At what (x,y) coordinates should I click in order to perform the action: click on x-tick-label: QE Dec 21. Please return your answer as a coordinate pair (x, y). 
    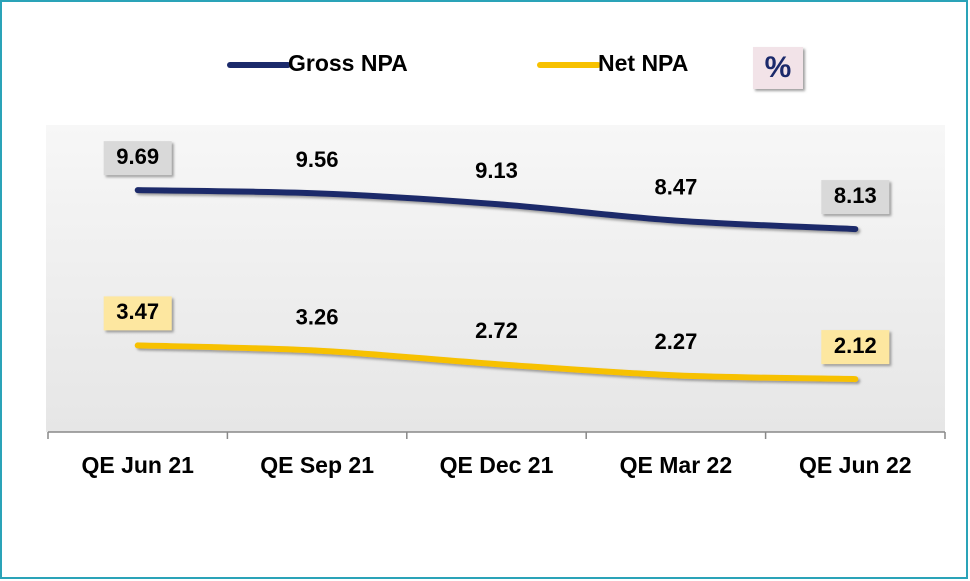
    Looking at the image, I should click on (497, 465).